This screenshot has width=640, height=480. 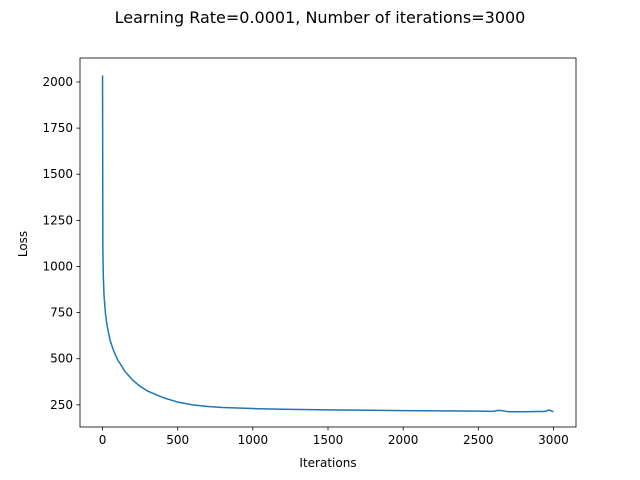 What do you see at coordinates (61, 243) in the screenshot?
I see `y-axis-ticks: 250 500 750 1000 1250 1500 1750 2000` at bounding box center [61, 243].